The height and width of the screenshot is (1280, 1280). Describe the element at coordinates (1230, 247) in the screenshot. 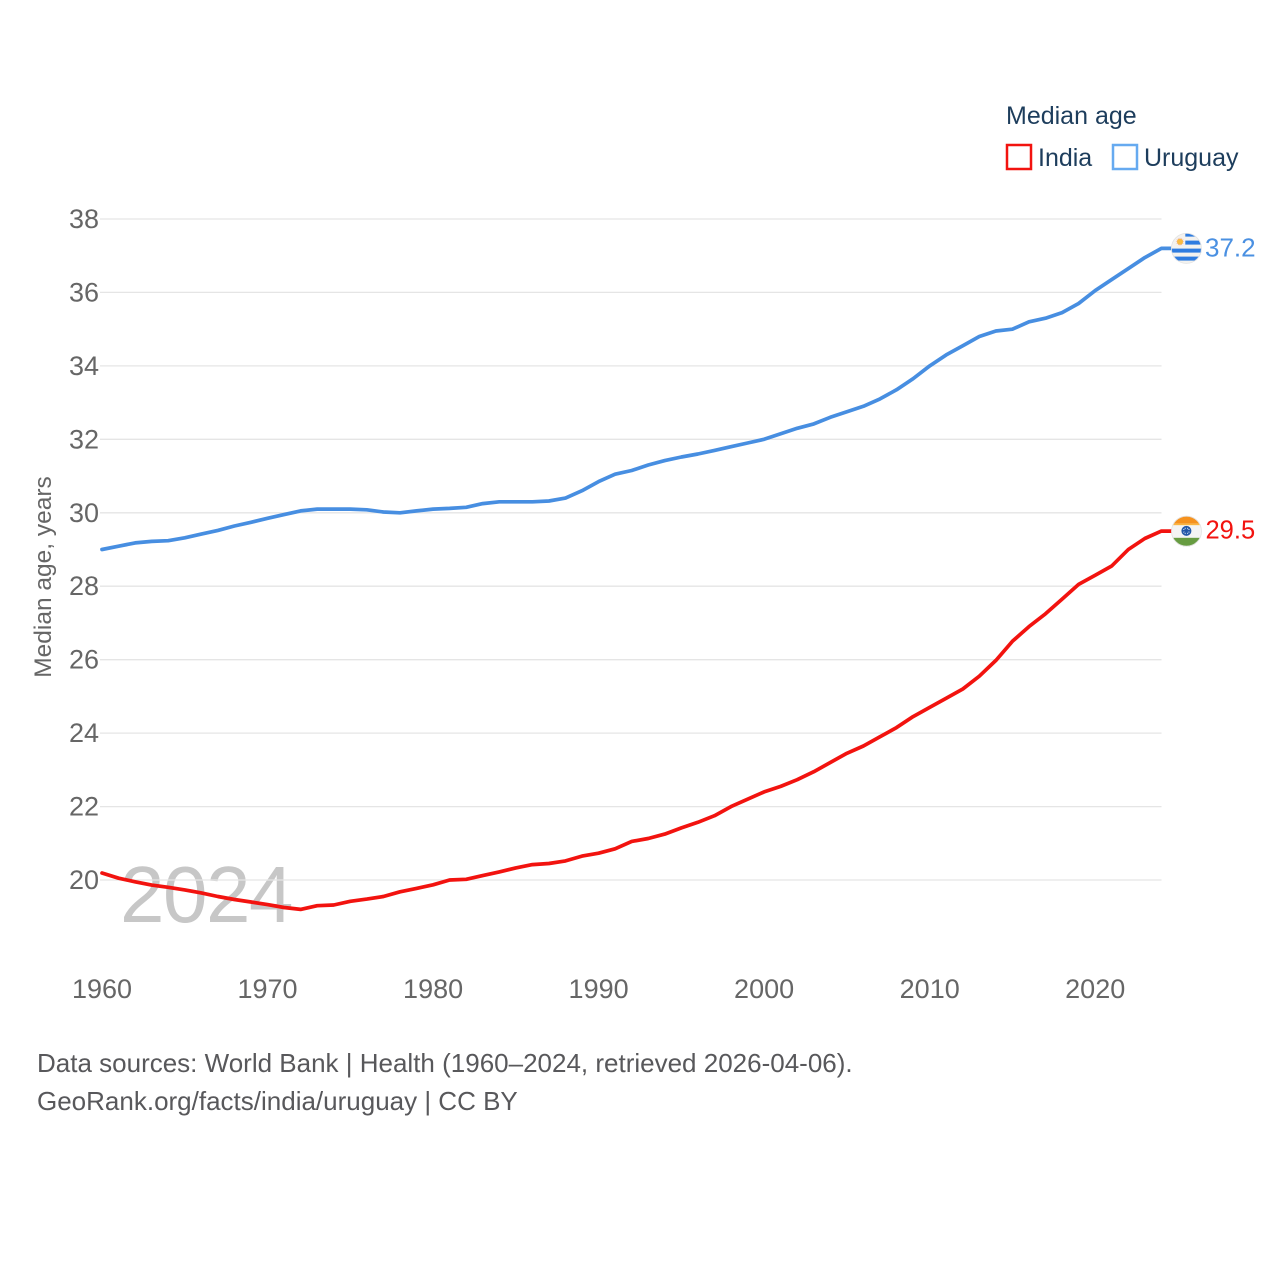

I see `svg-text: 37.2` at that location.